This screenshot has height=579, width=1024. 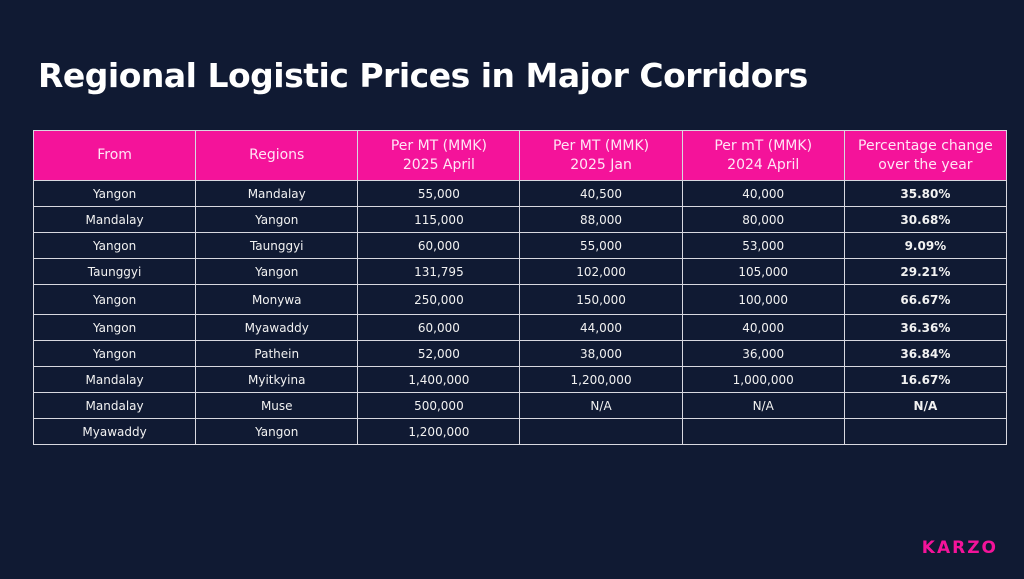 What do you see at coordinates (601, 327) in the screenshot?
I see `table-cell: 44,000` at bounding box center [601, 327].